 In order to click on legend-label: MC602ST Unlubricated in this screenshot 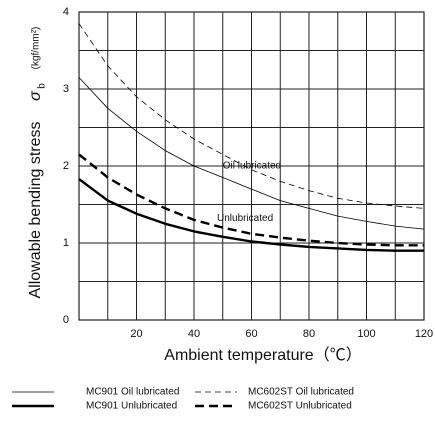, I will do `click(300, 406)`.